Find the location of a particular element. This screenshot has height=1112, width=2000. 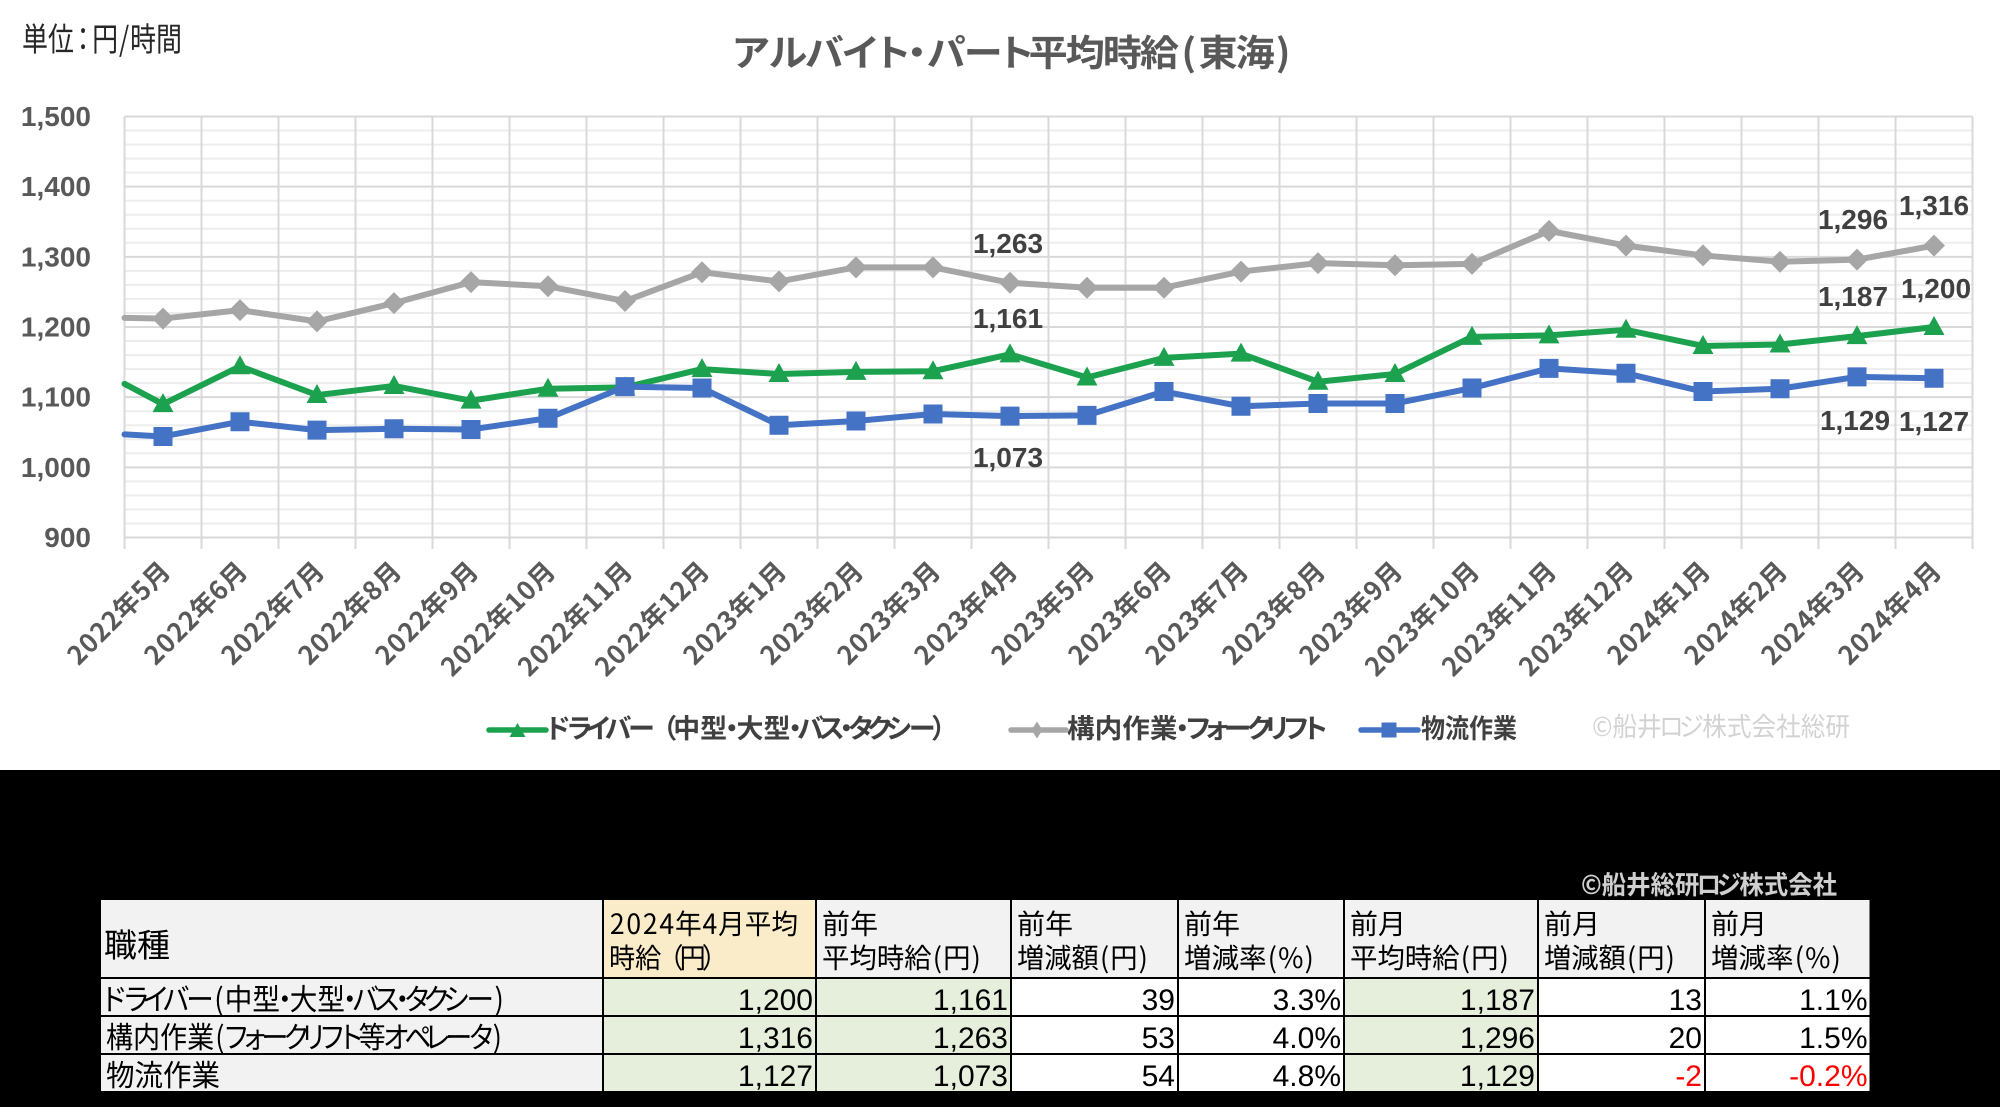

svg-text: 4.8% is located at coordinates (1307, 1076).